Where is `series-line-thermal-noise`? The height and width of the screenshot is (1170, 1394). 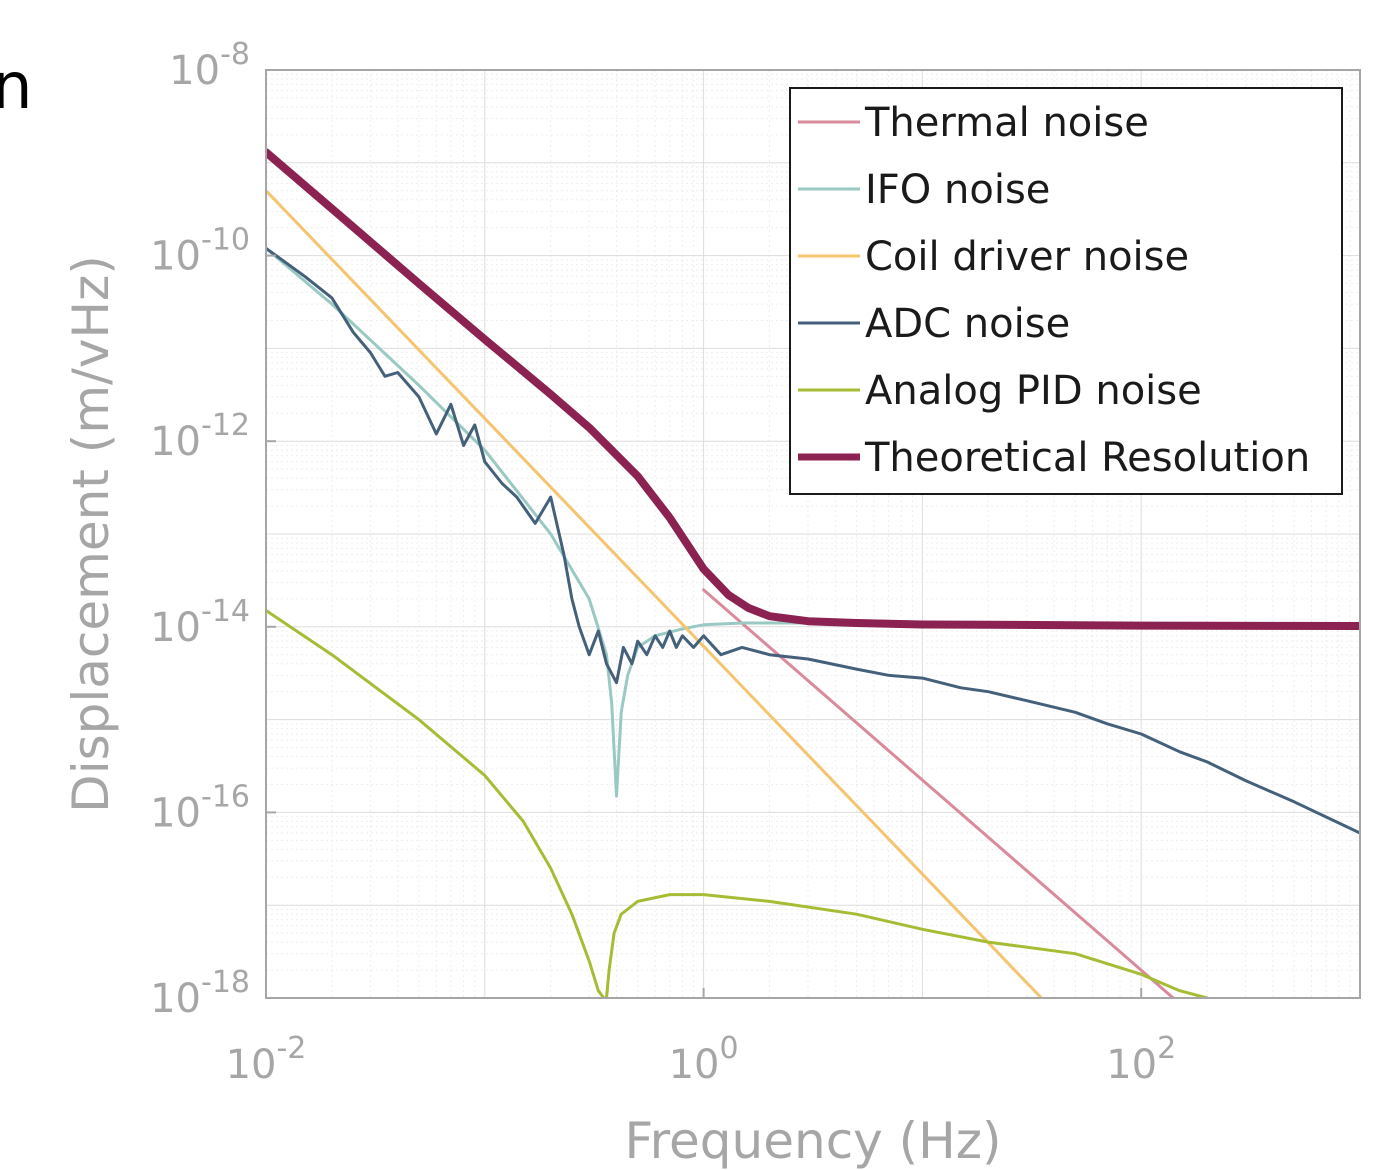 series-line-thermal-noise is located at coordinates (938, 793).